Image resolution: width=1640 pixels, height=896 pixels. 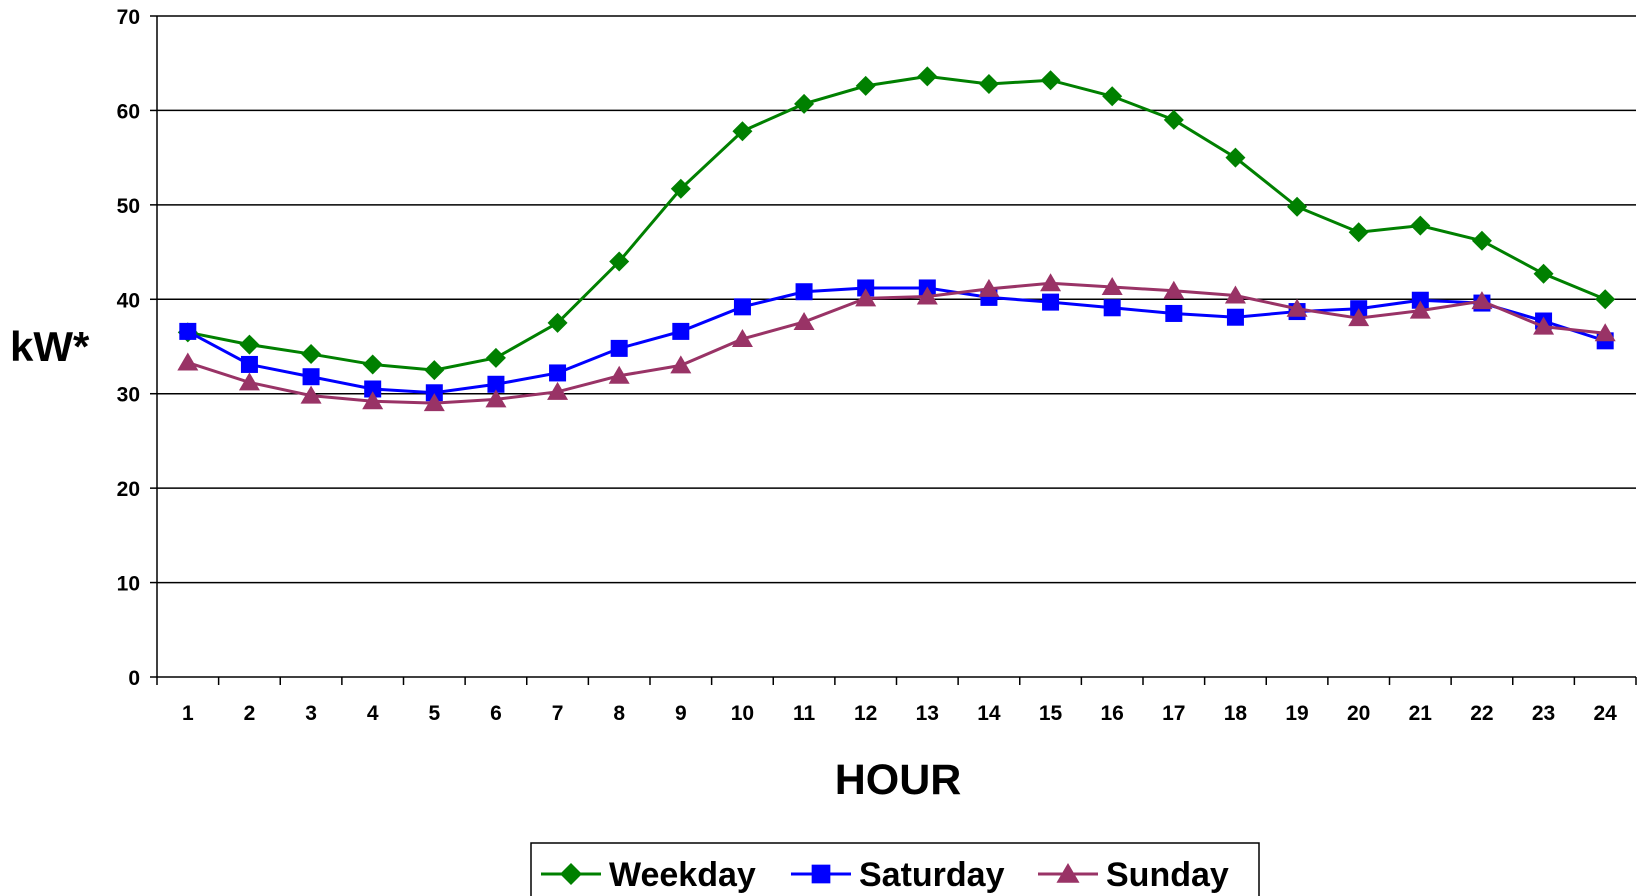 I want to click on x-tick-labels: 1 2 3 4 5 6 7 8 9 10 11 12 13 14 15 16 17 18 19 20 21 22 23 24, so click(x=899, y=713).